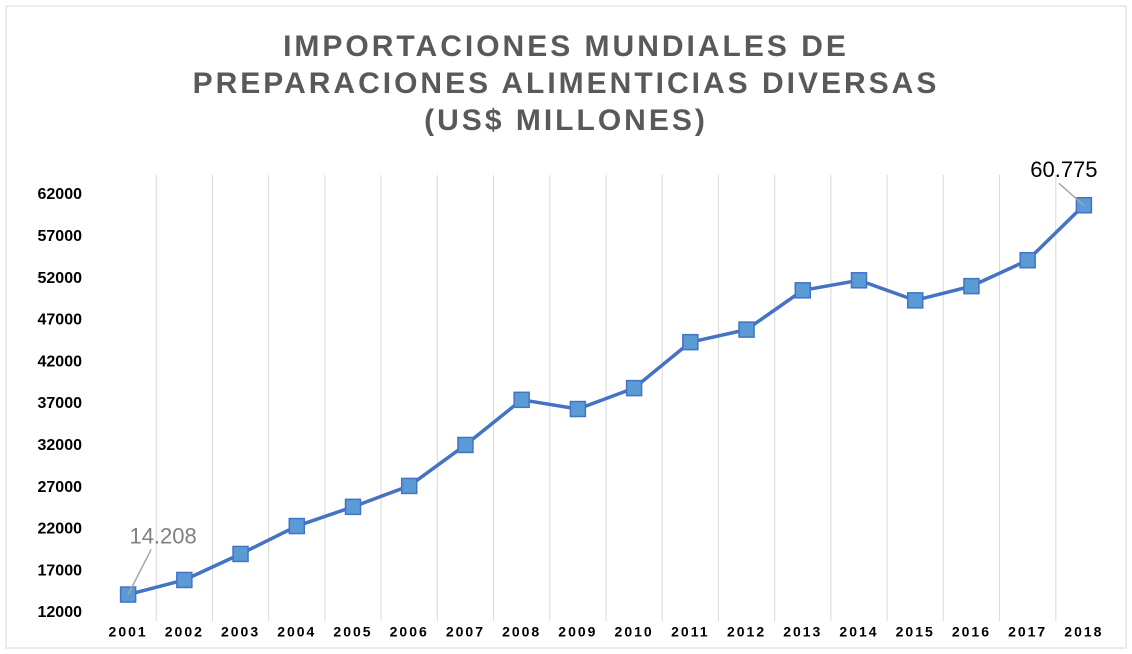 The height and width of the screenshot is (654, 1132). I want to click on y-tick-label: 27000, so click(60, 487).